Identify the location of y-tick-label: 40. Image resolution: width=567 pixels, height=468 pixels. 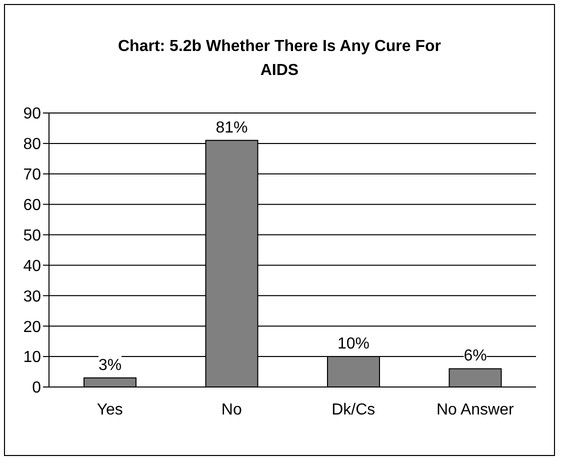
(32, 266).